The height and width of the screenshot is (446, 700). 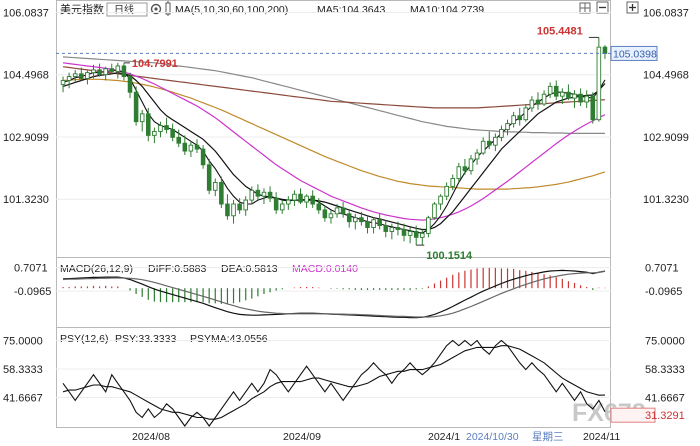 What do you see at coordinates (662, 269) in the screenshot?
I see `macd-ytick-right: 0.7071` at bounding box center [662, 269].